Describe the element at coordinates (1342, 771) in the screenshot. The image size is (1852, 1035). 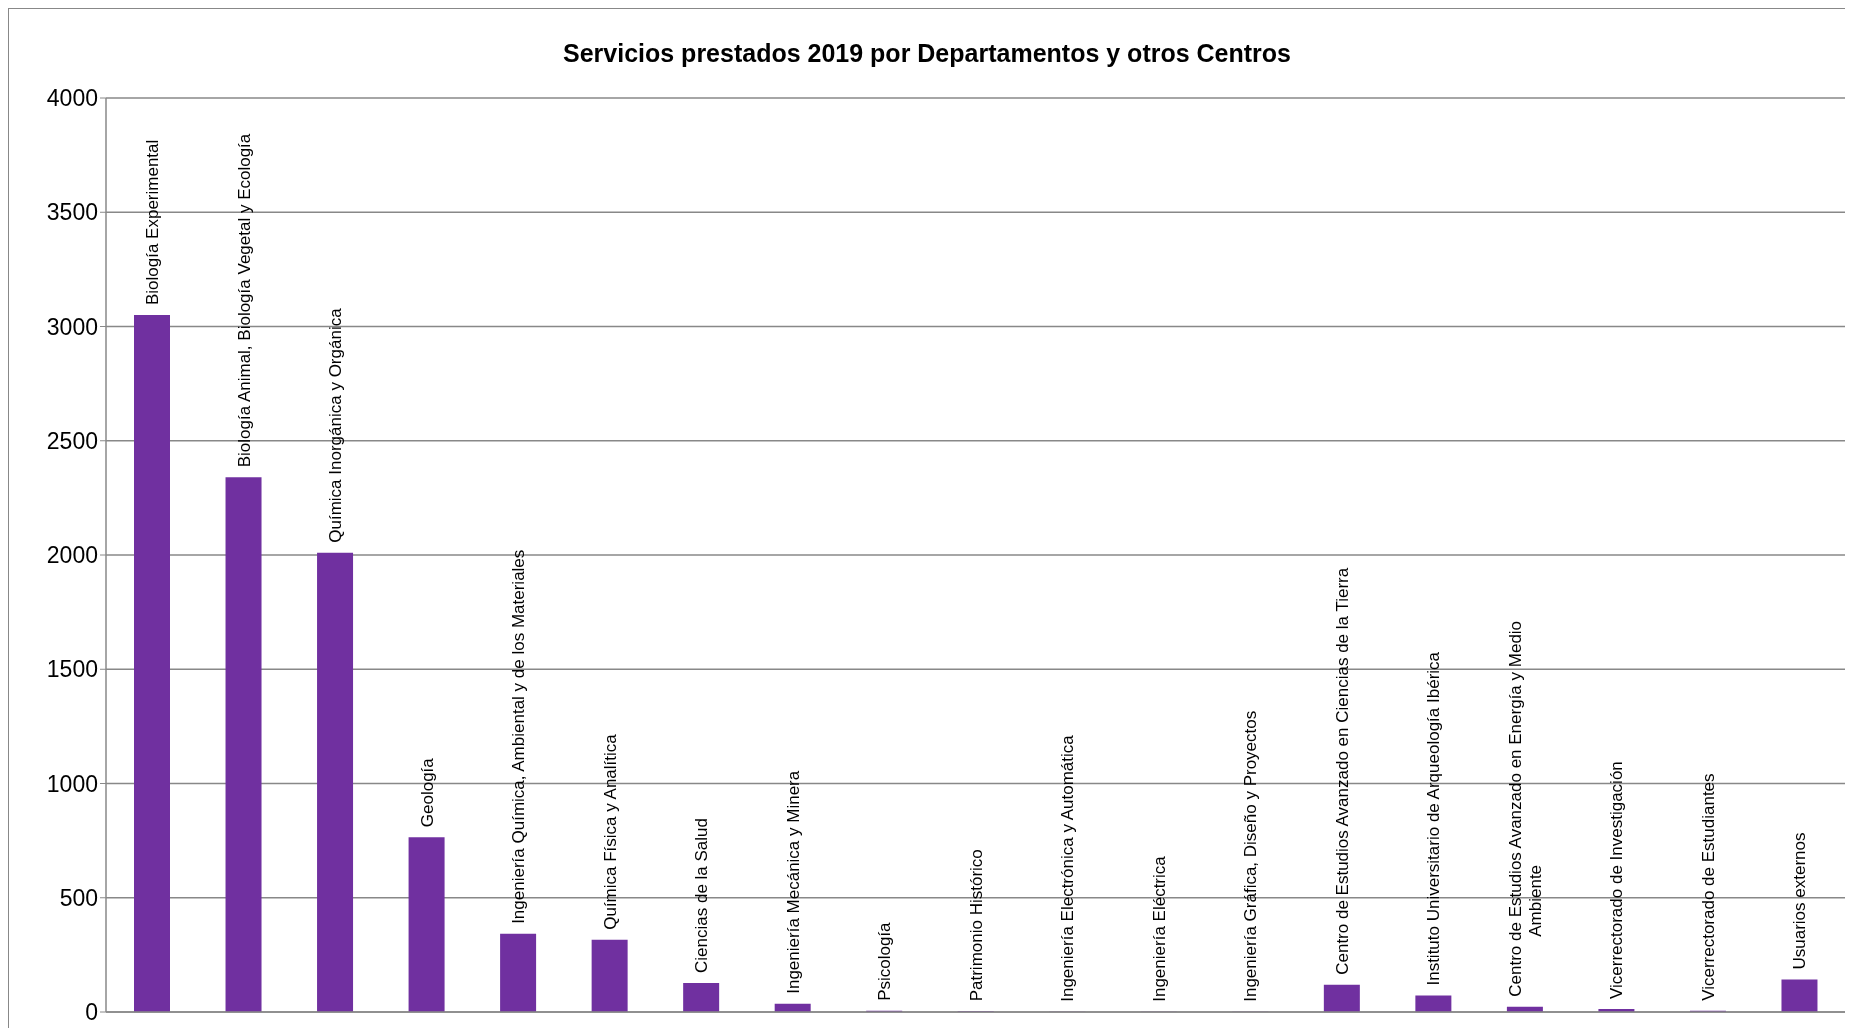
I see `x-tick-label: Centro de Estudios Avanzado en Ciencias de la Tierra` at that location.